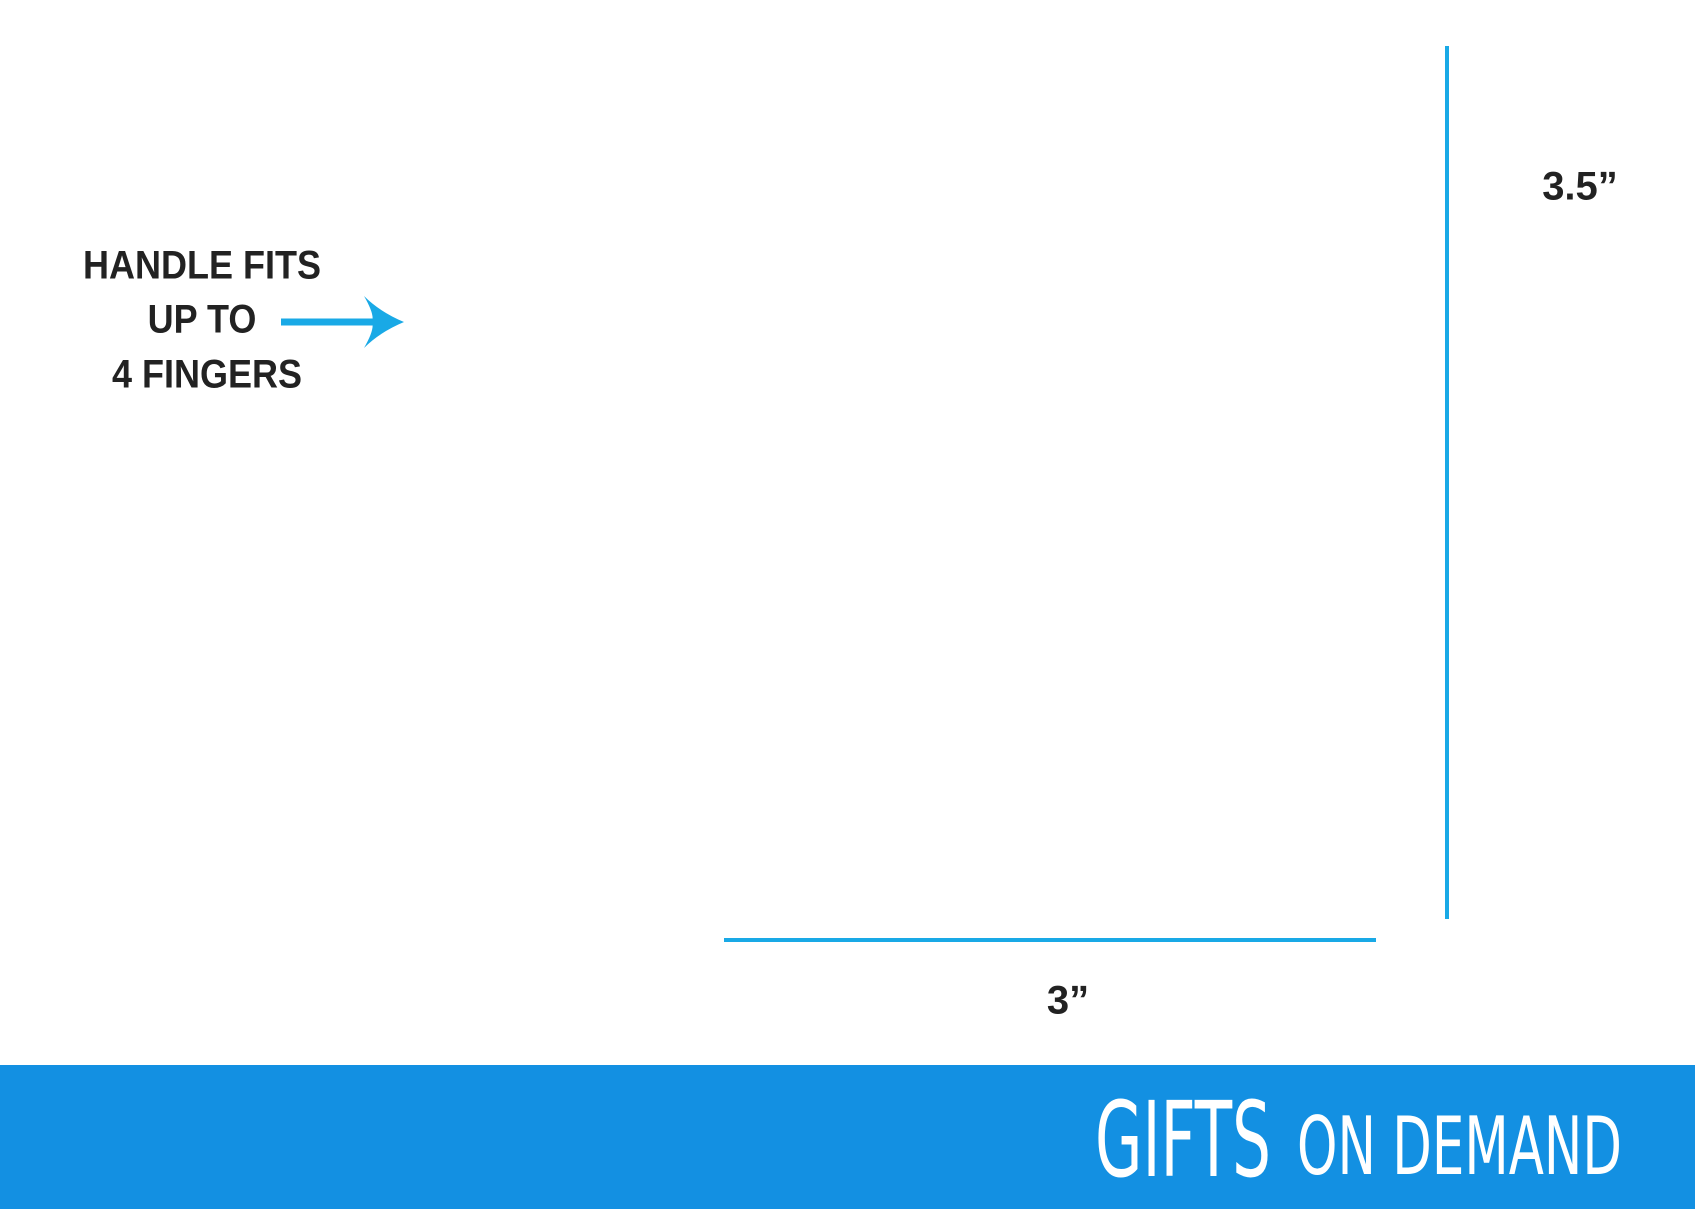 The height and width of the screenshot is (1209, 1695). I want to click on width-label: 3”, so click(1068, 1001).